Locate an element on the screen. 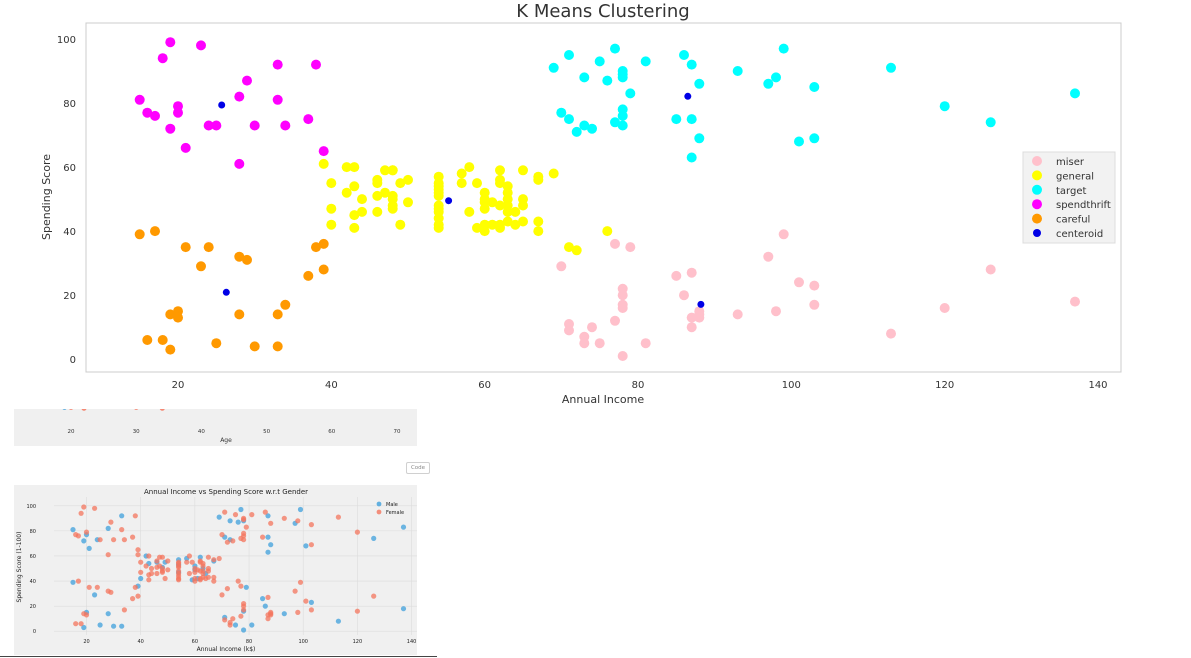 The height and width of the screenshot is (658, 1191). kmeans-x-tick-label: 120 is located at coordinates (944, 385).